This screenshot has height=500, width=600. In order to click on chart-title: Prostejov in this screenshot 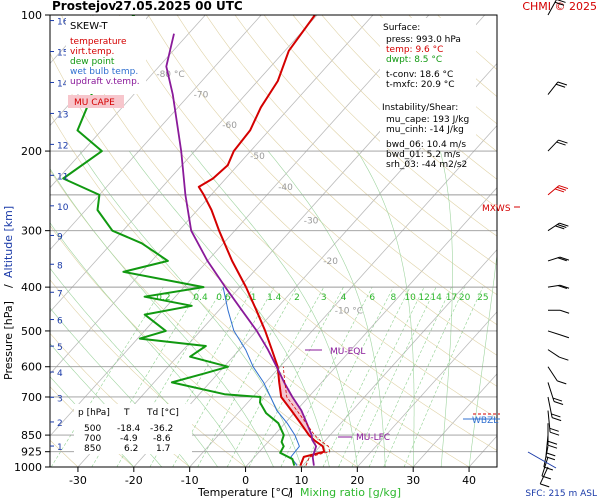, I will do `click(84, 6)`.